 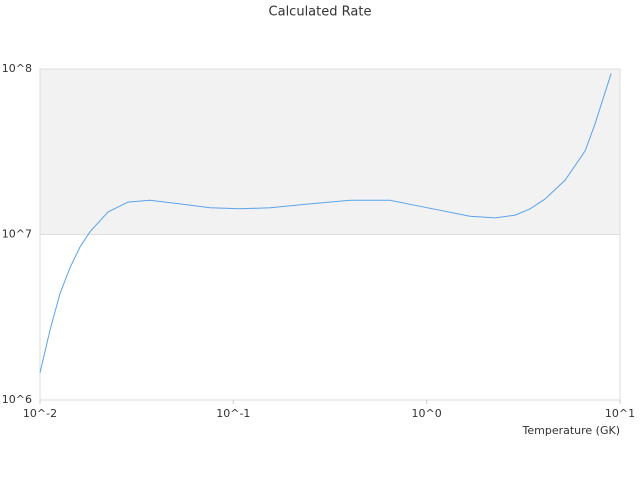 I want to click on y-tick-label: 10^6, so click(x=17, y=399).